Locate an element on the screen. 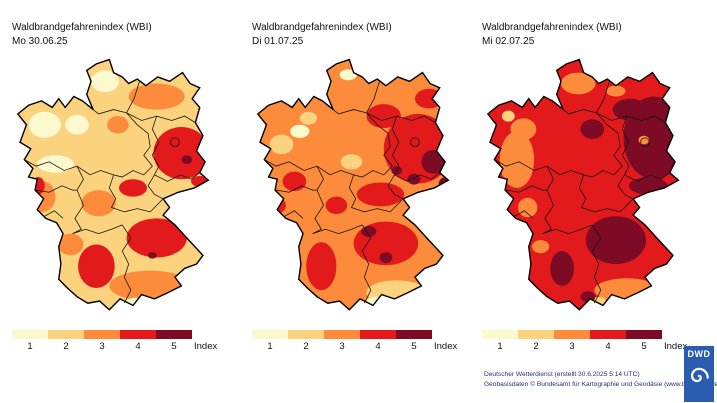  map-title-day2: Waldbrandgefahrenindex (WBI) Di 01.07.25 is located at coordinates (322, 35).